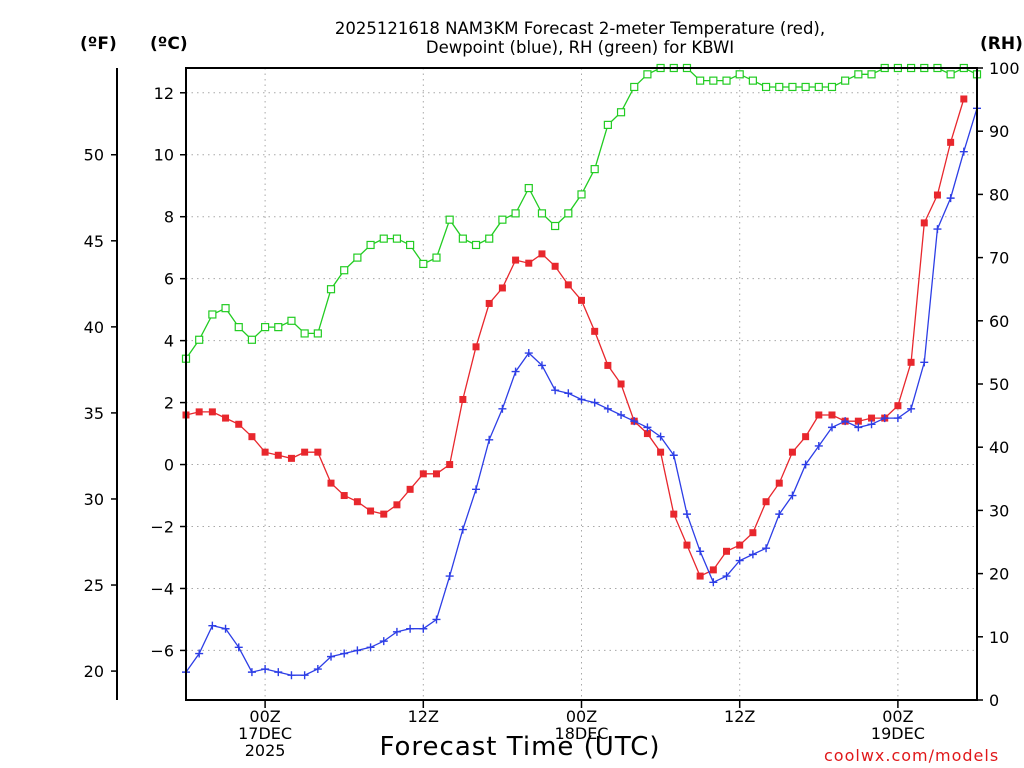 The height and width of the screenshot is (768, 1024). Describe the element at coordinates (580, 47) in the screenshot. I see `chart-title-line-2: Dewpoint (blue), RH (green) for KBWI` at that location.